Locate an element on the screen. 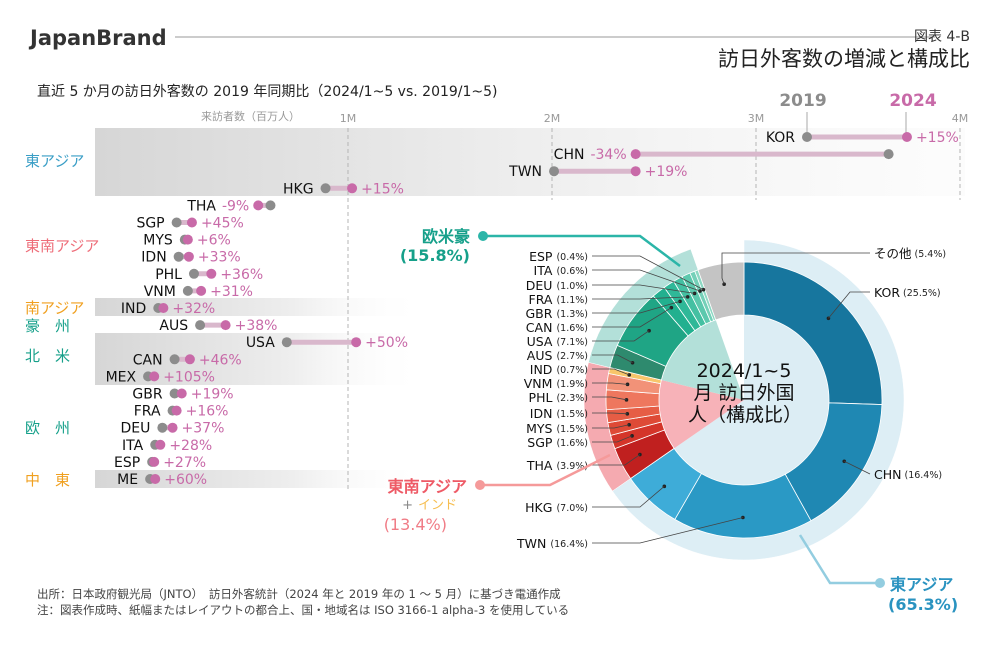  callout-line-east is located at coordinates (839, 559).